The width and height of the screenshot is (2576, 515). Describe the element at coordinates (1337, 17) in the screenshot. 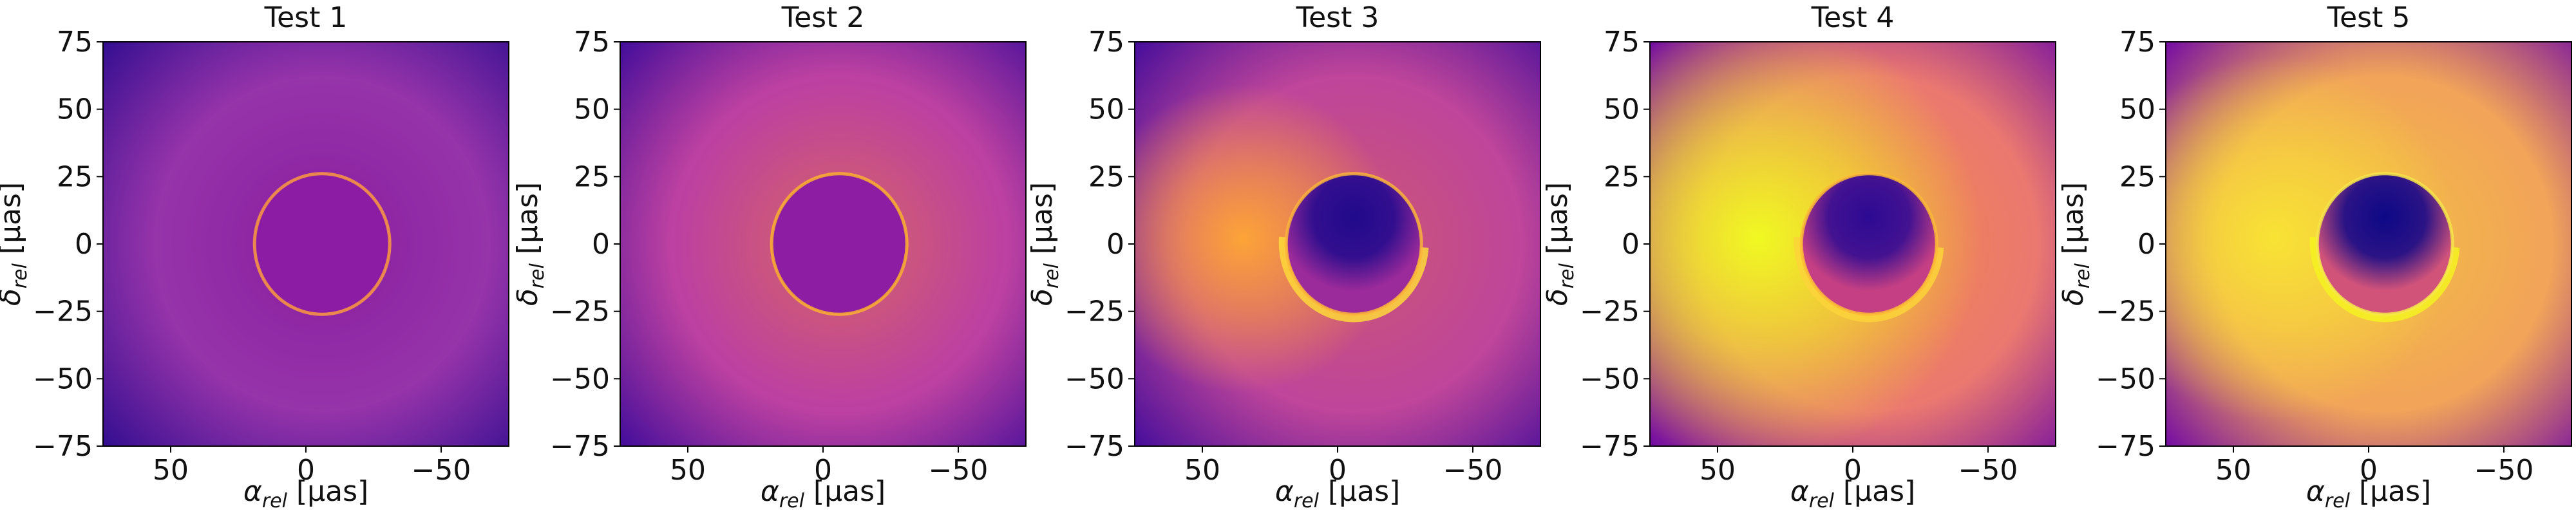

I see `panel-title: Test 3` at that location.